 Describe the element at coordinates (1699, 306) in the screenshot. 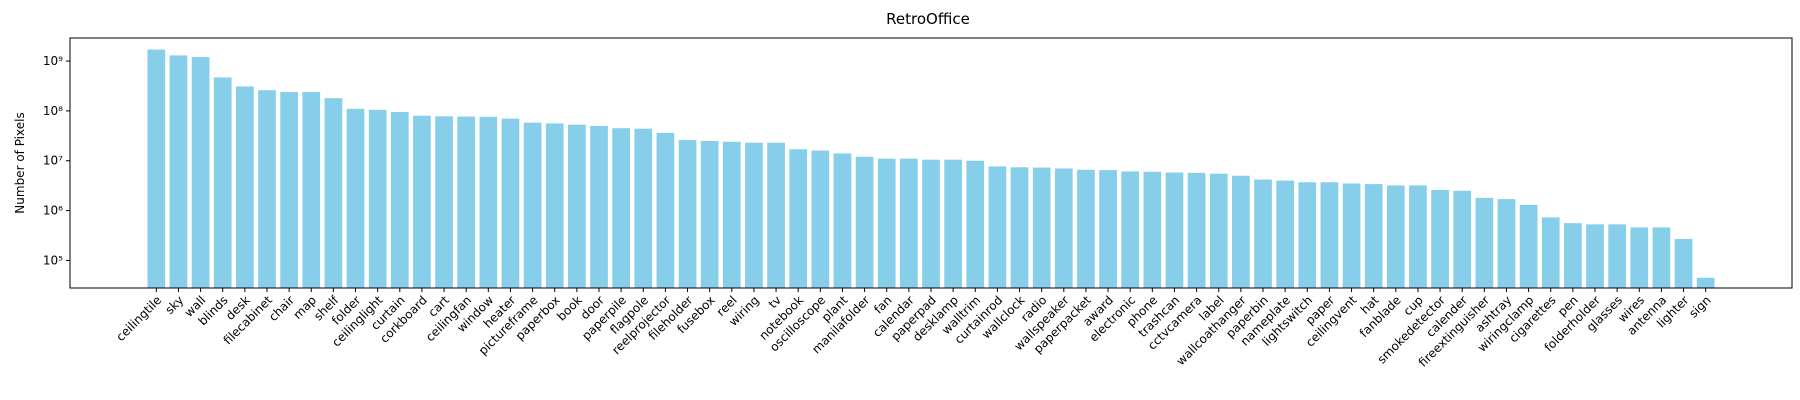

I see `x-tick-label: sign` at that location.